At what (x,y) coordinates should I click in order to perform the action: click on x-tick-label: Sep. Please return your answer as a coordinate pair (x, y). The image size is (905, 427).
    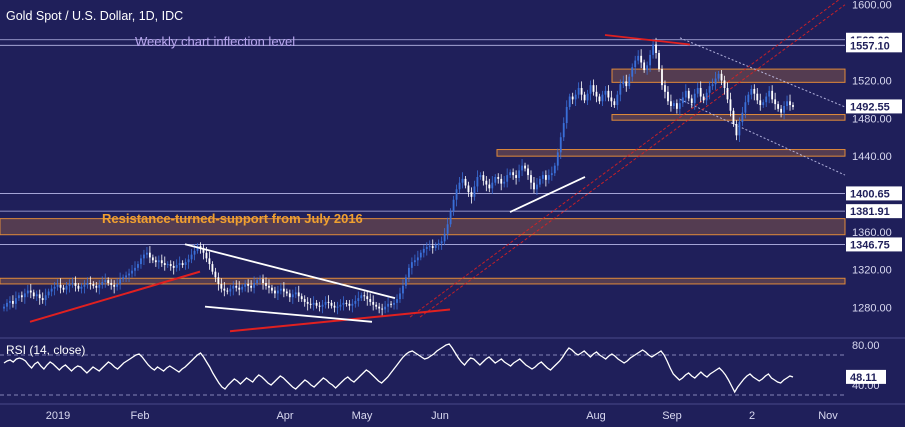
    Looking at the image, I should click on (672, 416).